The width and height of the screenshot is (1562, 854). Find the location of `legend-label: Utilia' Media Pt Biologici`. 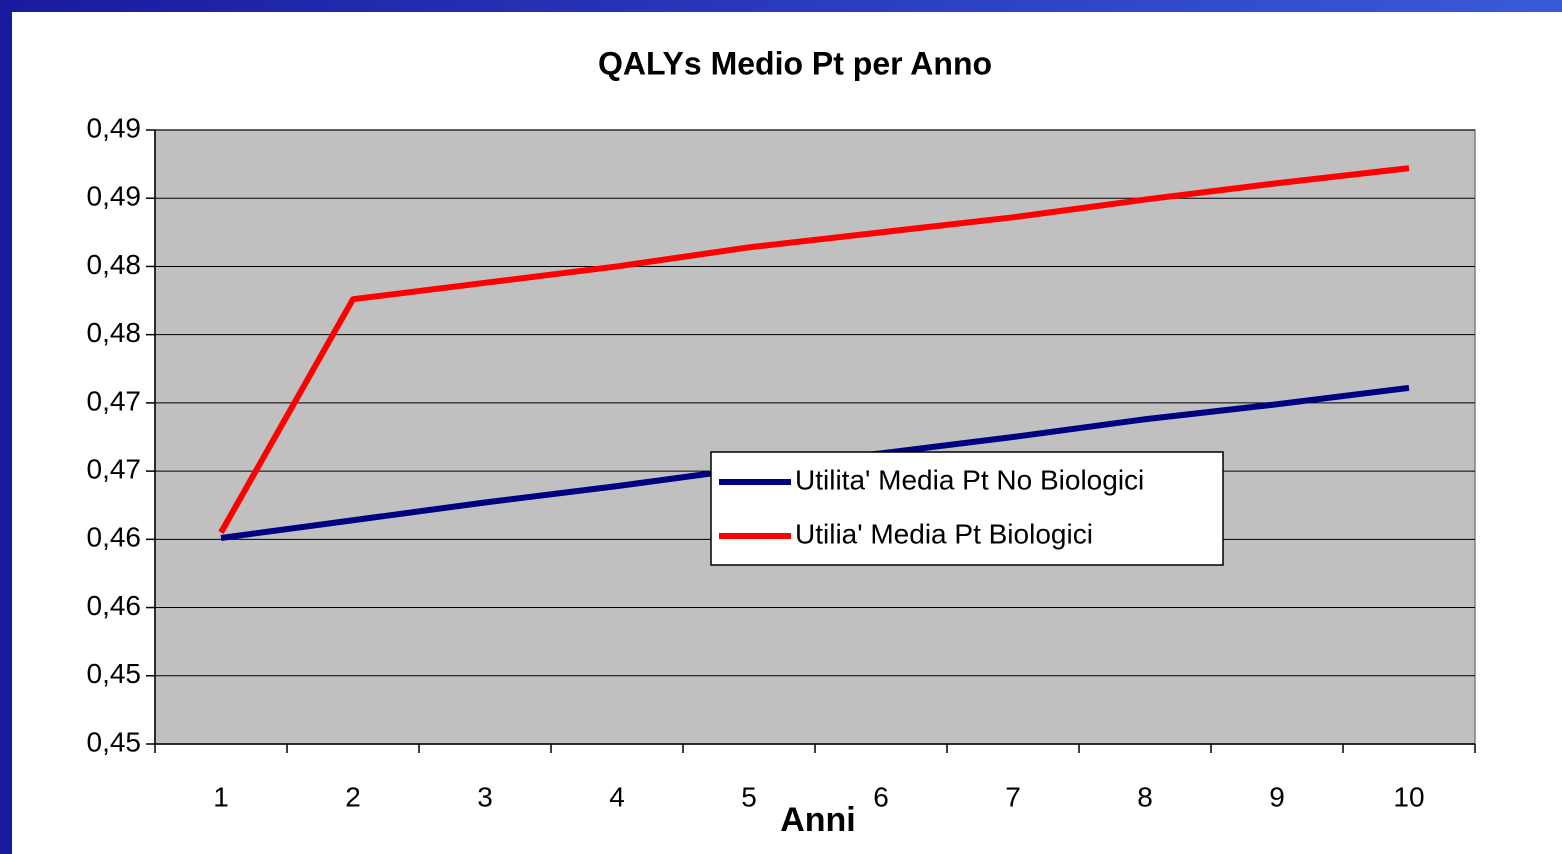

legend-label: Utilia' Media Pt Biologici is located at coordinates (944, 533).